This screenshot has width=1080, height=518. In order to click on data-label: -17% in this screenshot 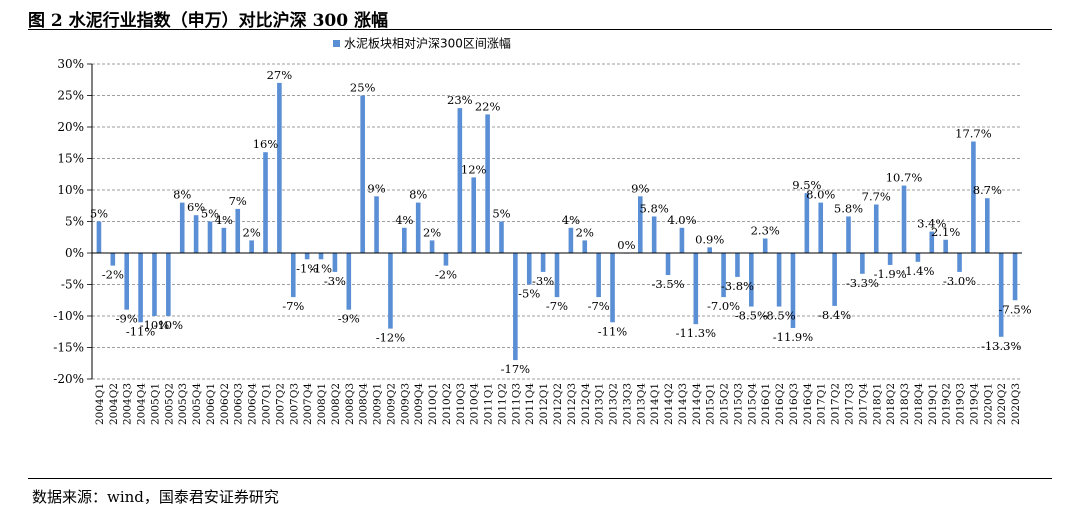, I will do `click(516, 369)`.